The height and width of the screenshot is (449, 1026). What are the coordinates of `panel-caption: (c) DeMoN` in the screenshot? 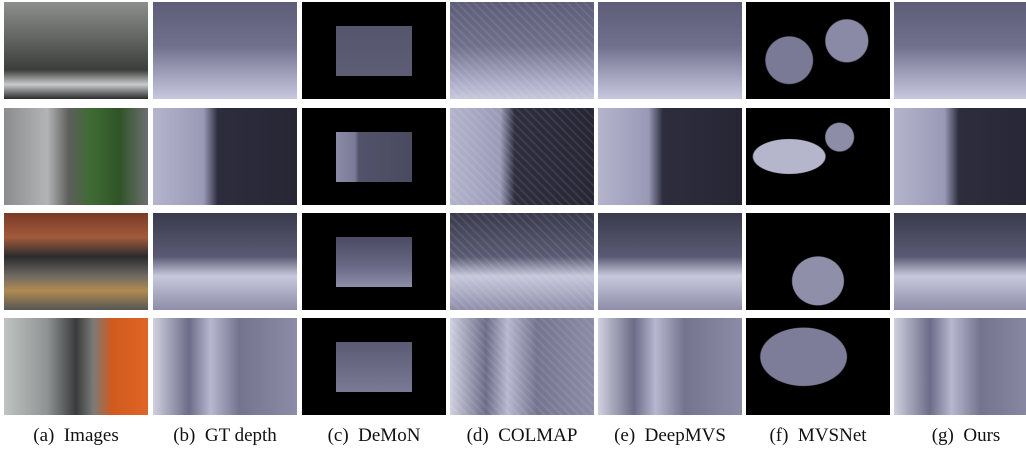 It's located at (374, 435).